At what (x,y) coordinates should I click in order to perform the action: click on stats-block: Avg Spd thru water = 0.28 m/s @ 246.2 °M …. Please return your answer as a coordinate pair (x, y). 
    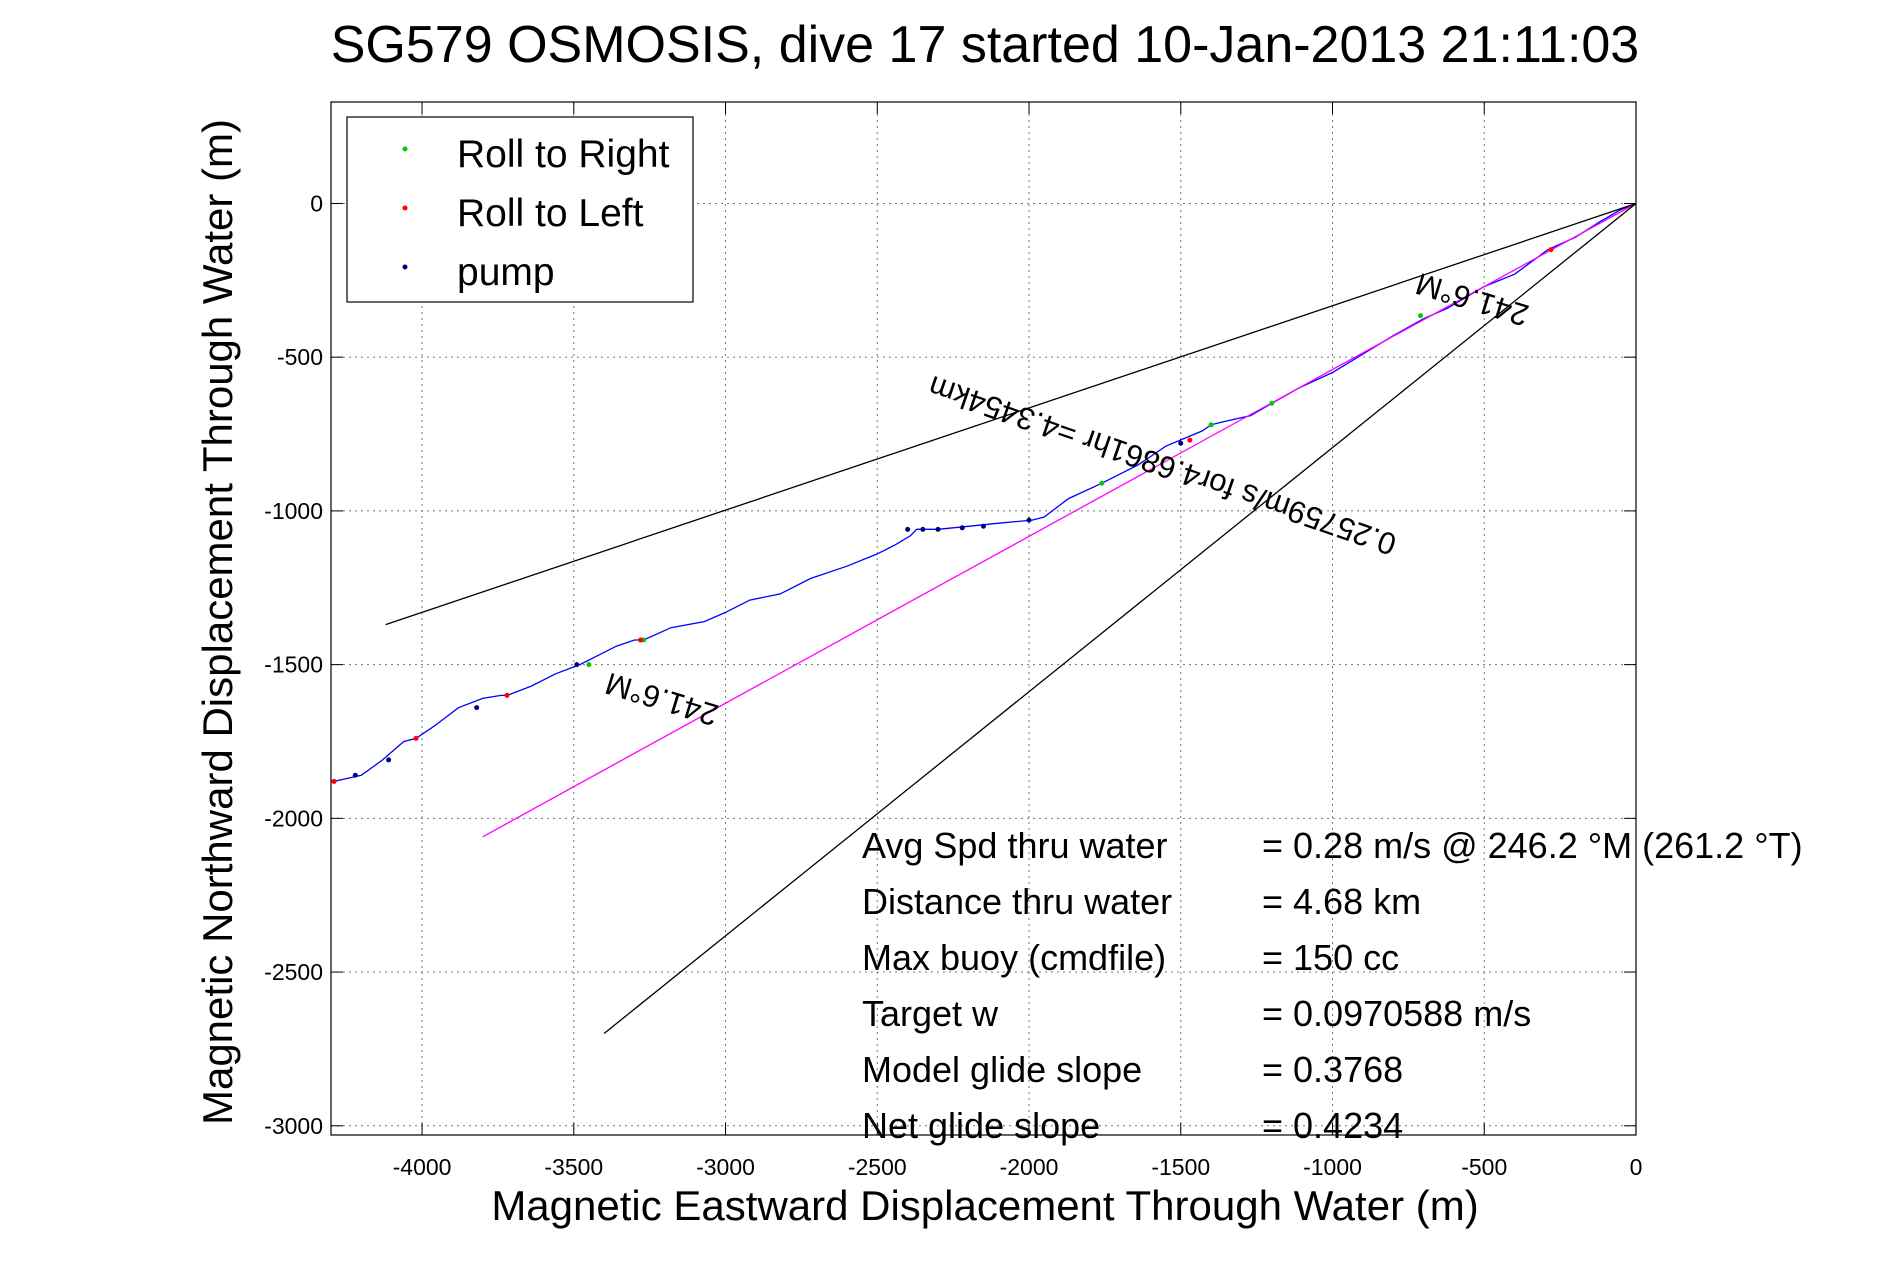
    Looking at the image, I should click on (1332, 985).